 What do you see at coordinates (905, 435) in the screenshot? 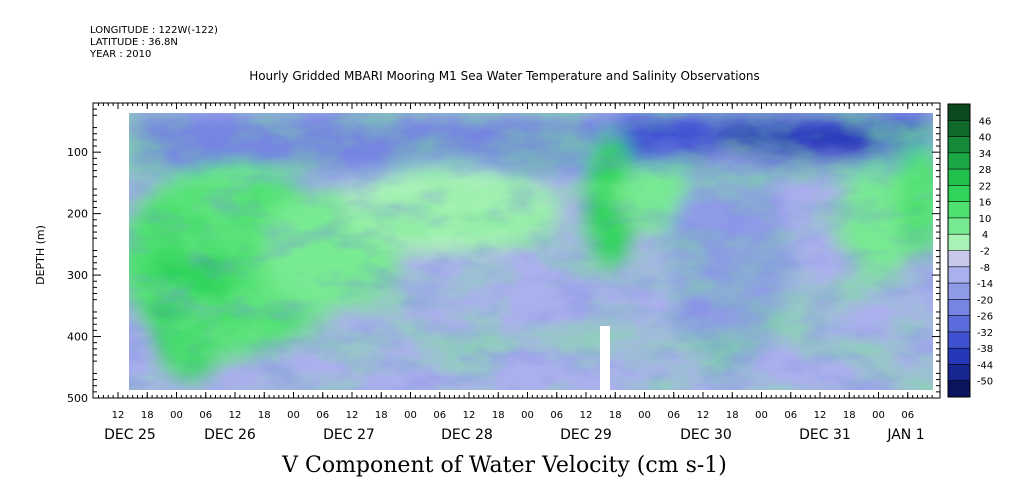
I see `x-day-label: JAN 1` at bounding box center [905, 435].